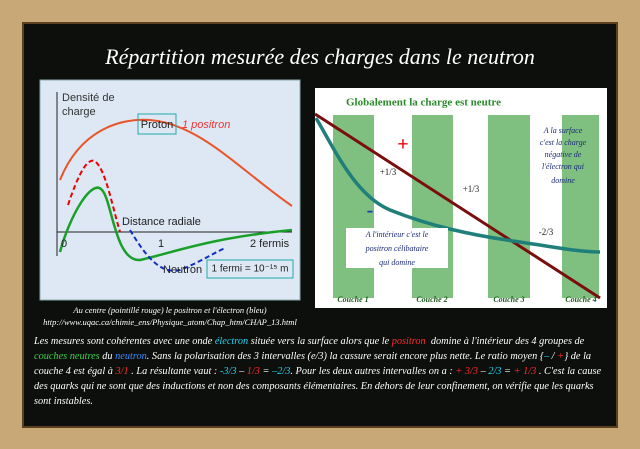 The width and height of the screenshot is (640, 449). What do you see at coordinates (206, 125) in the screenshot?
I see `positron-label: 1 positron` at bounding box center [206, 125].